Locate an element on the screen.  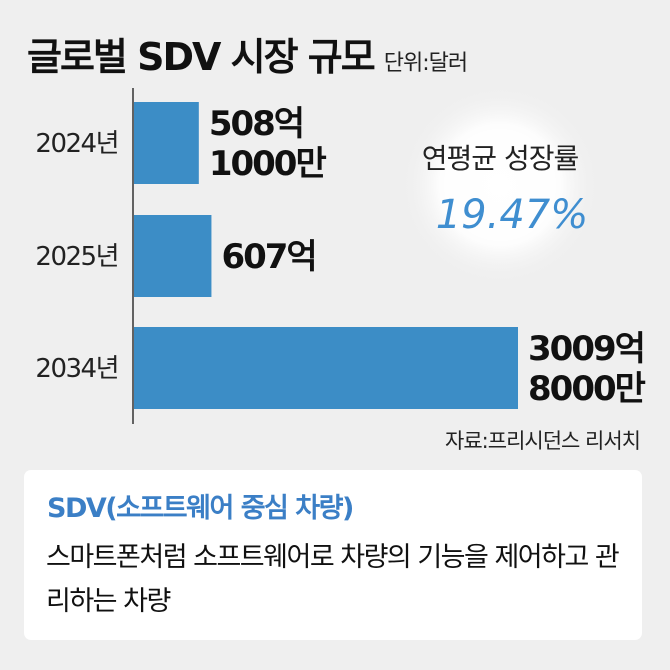
chart-title: 글로벌 SDV 시장 규모 is located at coordinates (201, 57).